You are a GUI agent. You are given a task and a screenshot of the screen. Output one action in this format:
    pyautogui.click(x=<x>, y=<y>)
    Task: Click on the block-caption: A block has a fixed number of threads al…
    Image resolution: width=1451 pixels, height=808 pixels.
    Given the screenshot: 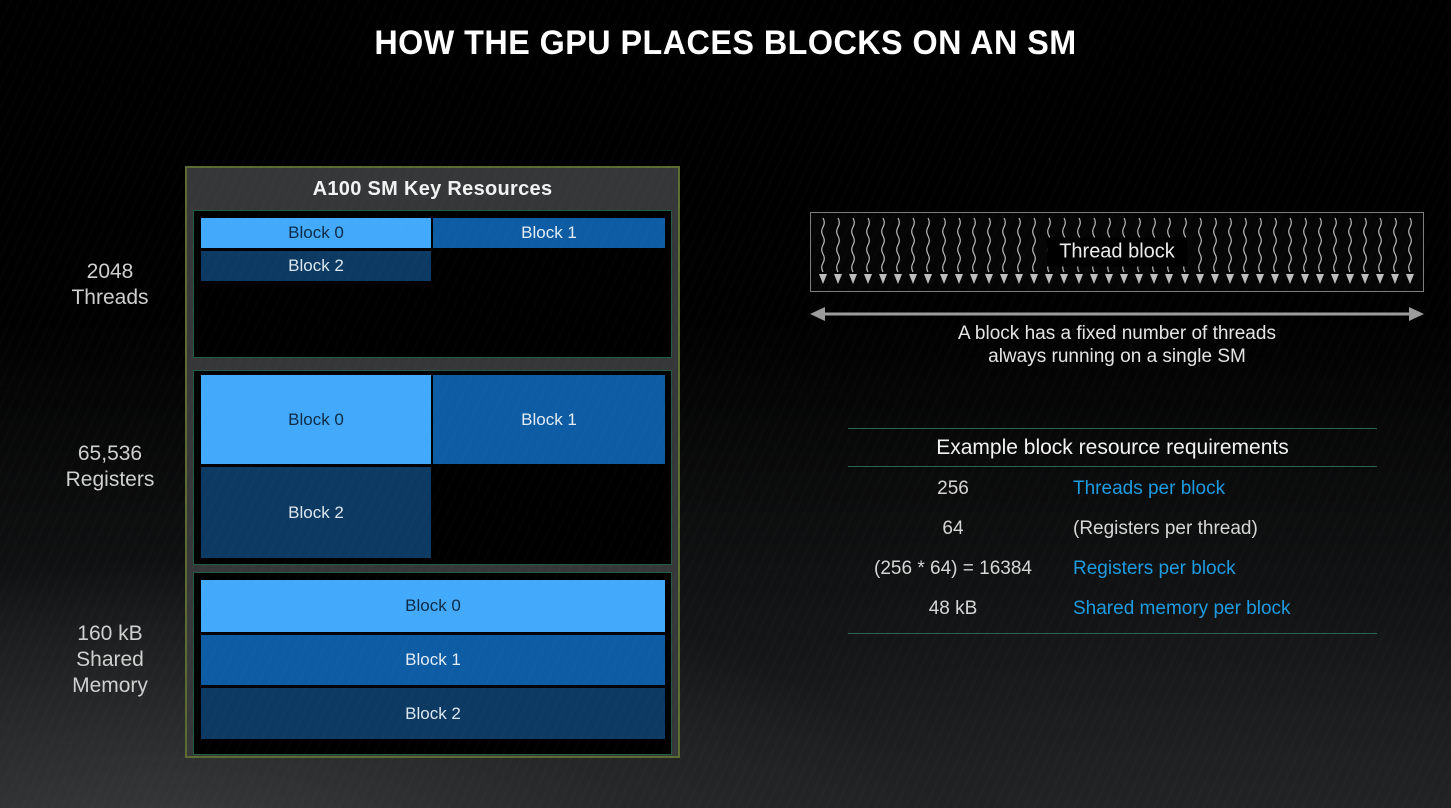 What is the action you would take?
    pyautogui.click(x=1117, y=345)
    